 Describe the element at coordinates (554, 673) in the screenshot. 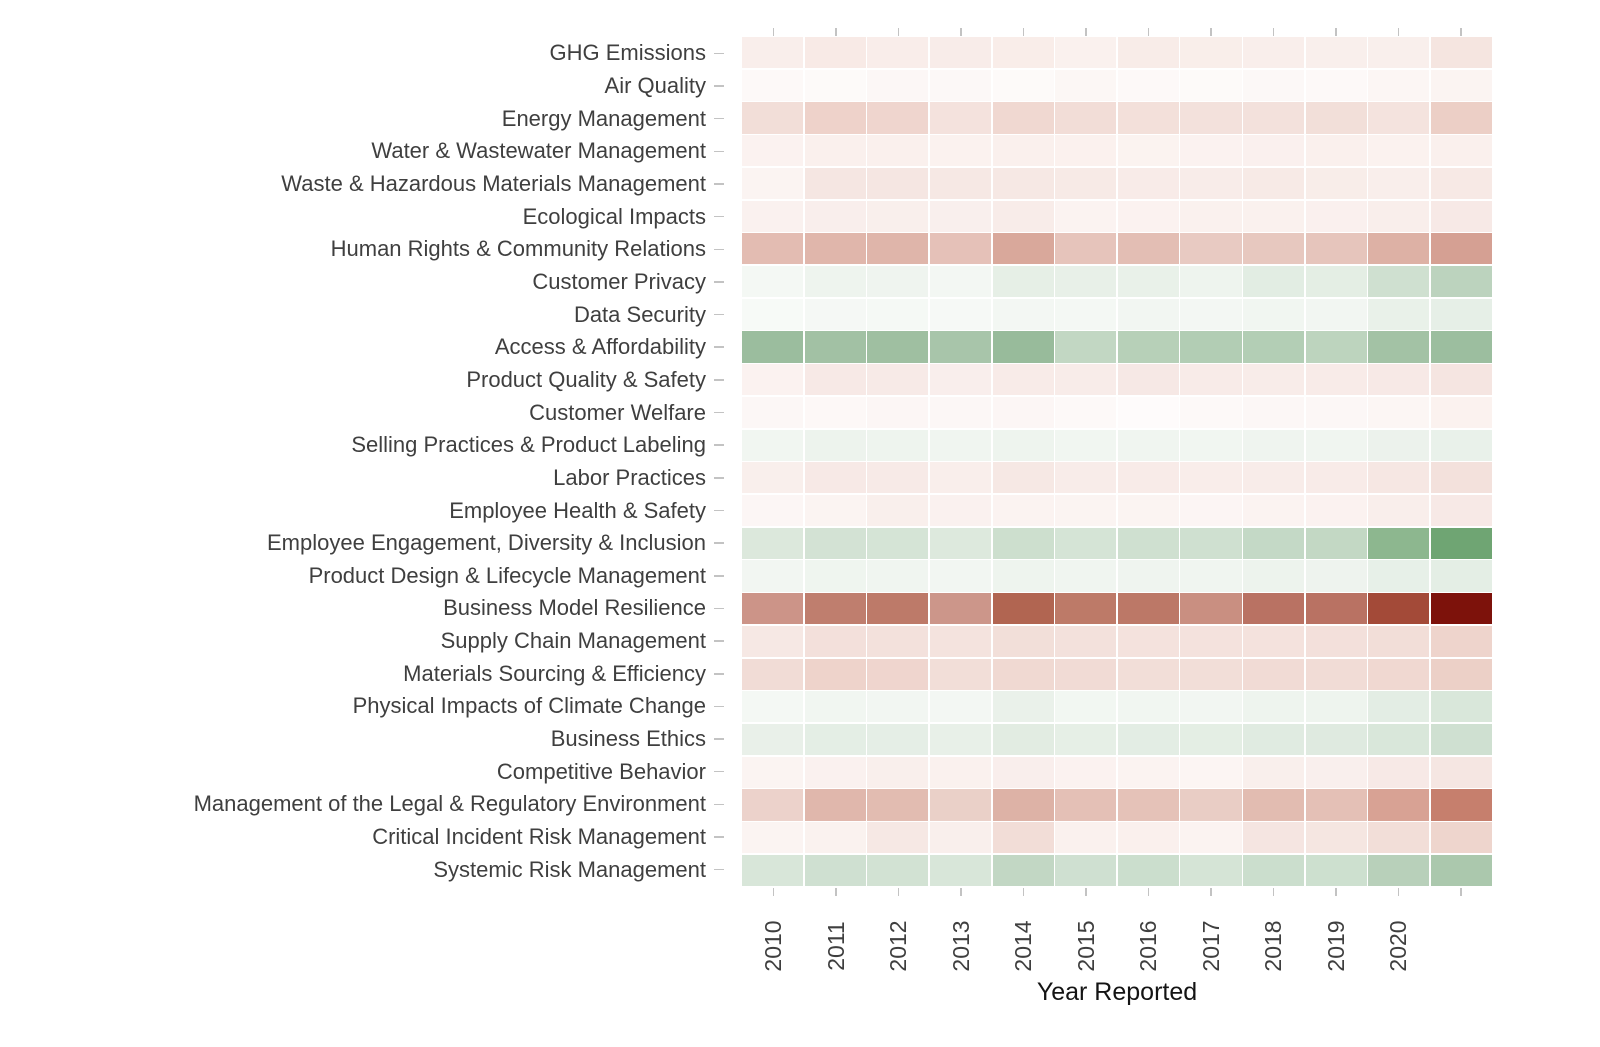

I see `y-axis-label: Materials Sourcing & Efficiency` at that location.